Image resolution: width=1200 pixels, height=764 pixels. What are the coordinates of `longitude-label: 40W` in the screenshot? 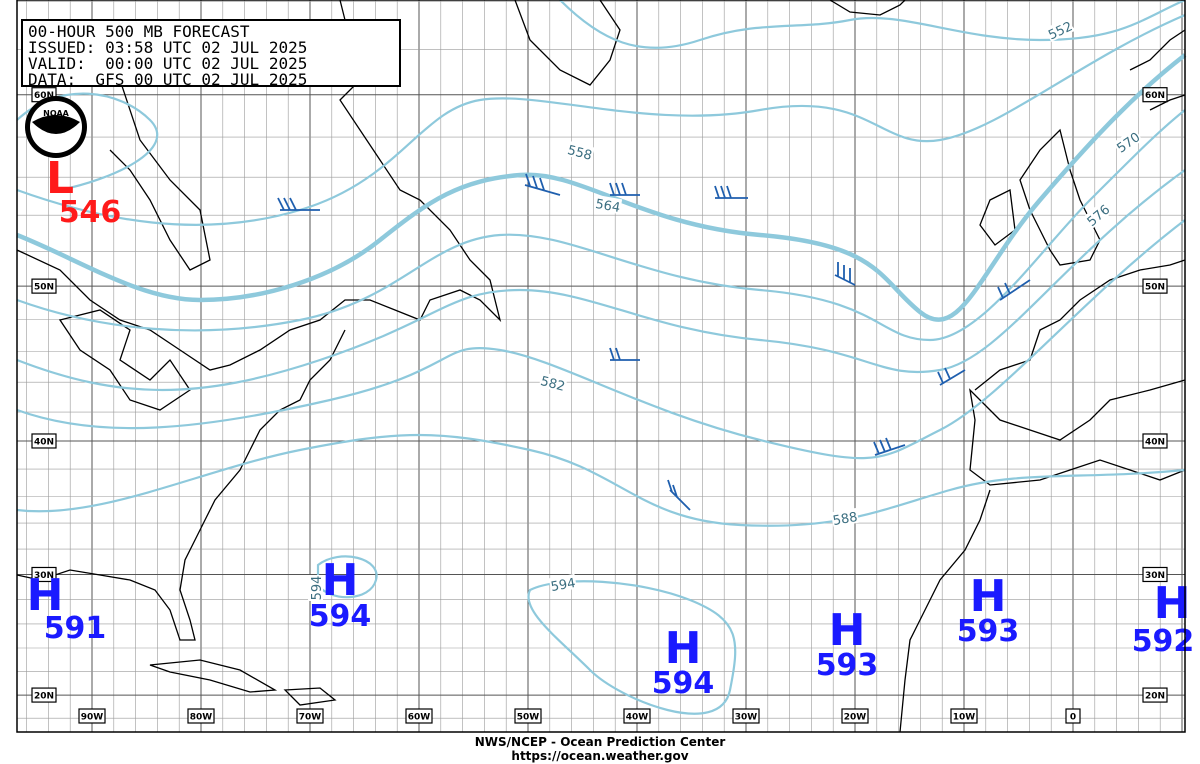 It's located at (637, 718).